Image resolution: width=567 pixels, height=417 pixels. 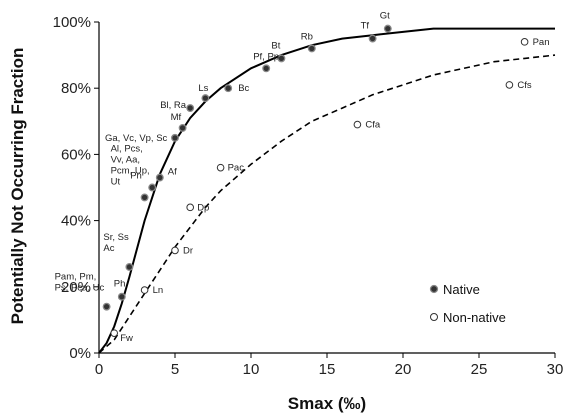 What do you see at coordinates (76, 88) in the screenshot?
I see `y-tick-label: 80%` at bounding box center [76, 88].